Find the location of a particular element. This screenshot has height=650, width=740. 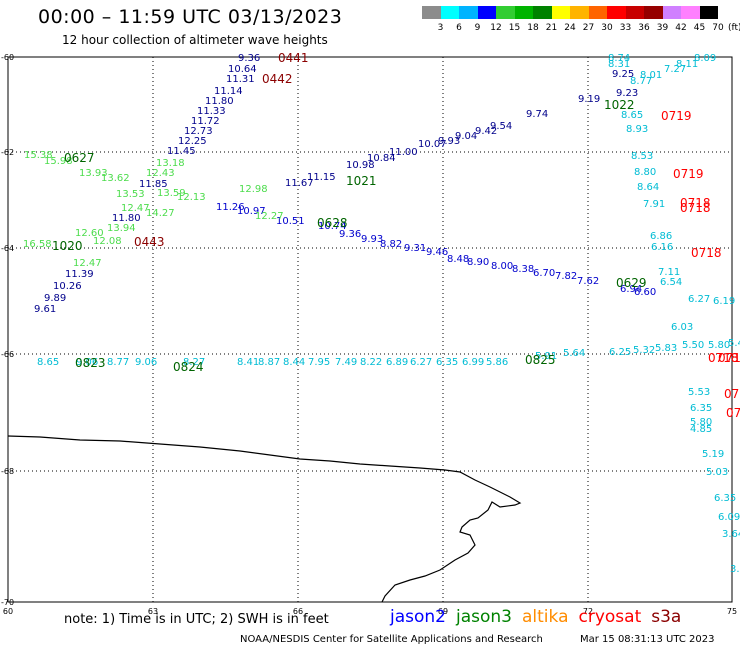

wave-height-value: 5.83 is located at coordinates (666, 348).